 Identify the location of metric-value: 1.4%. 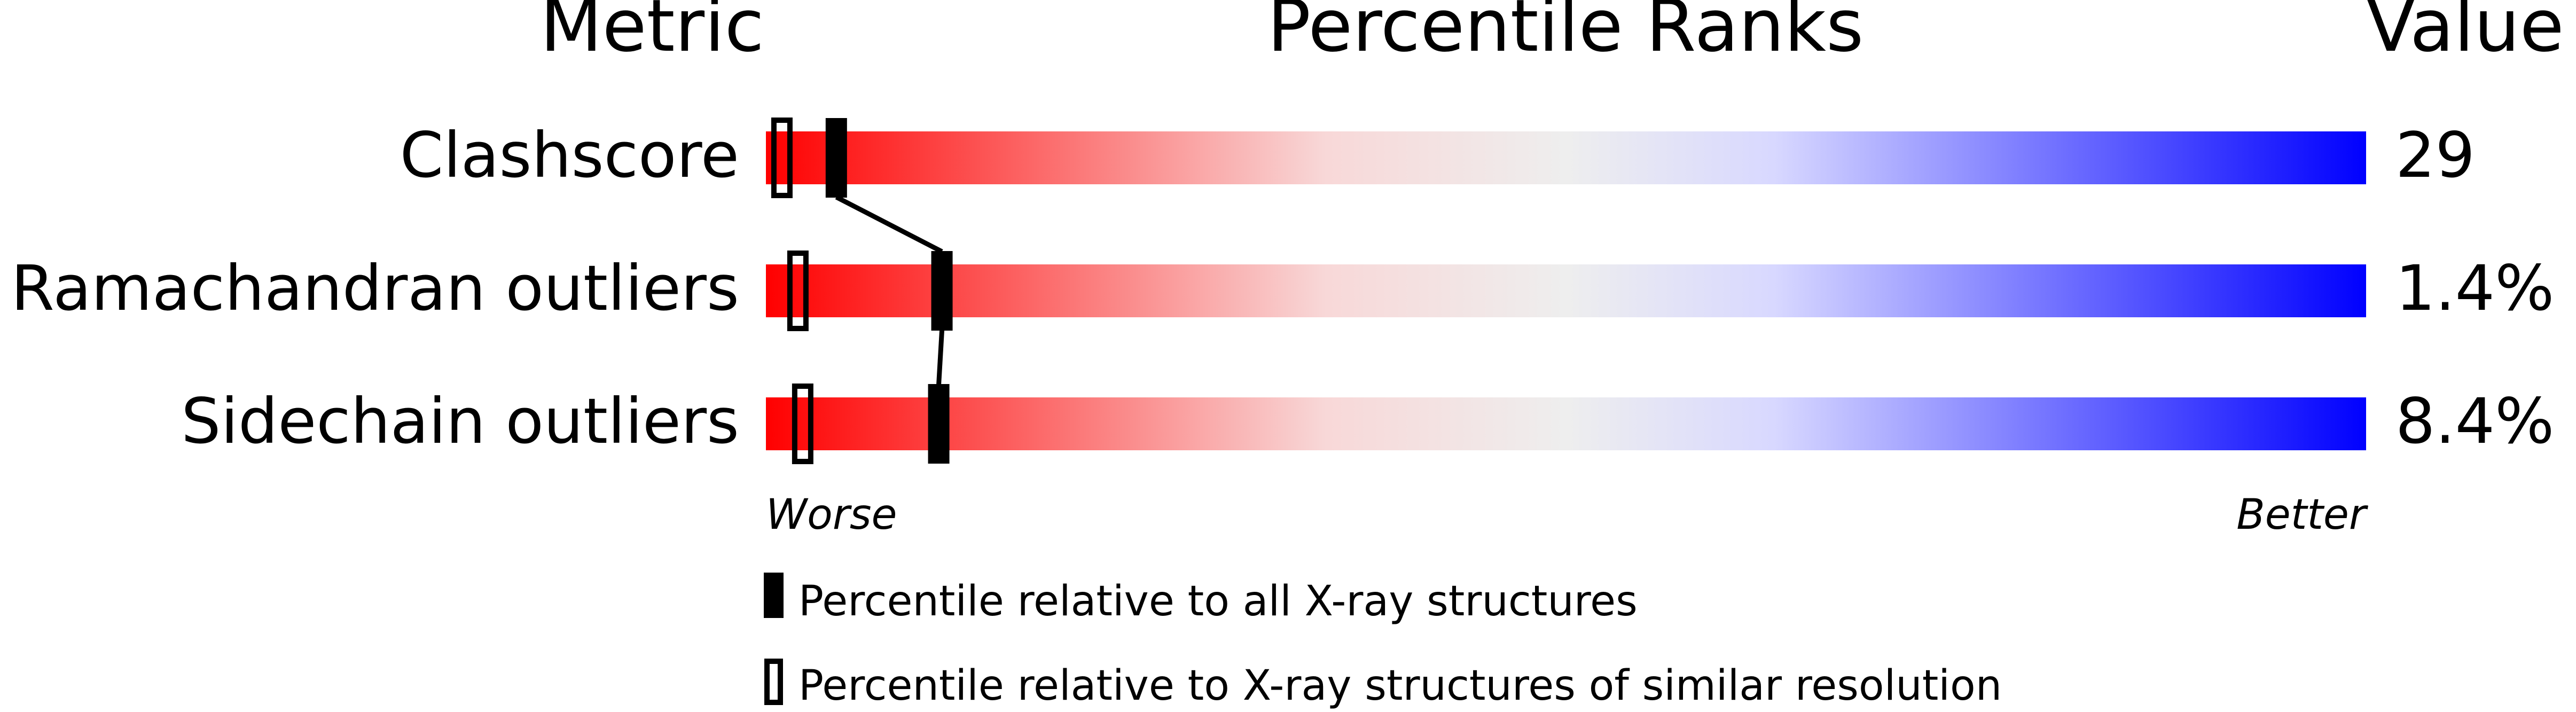
(2474, 288).